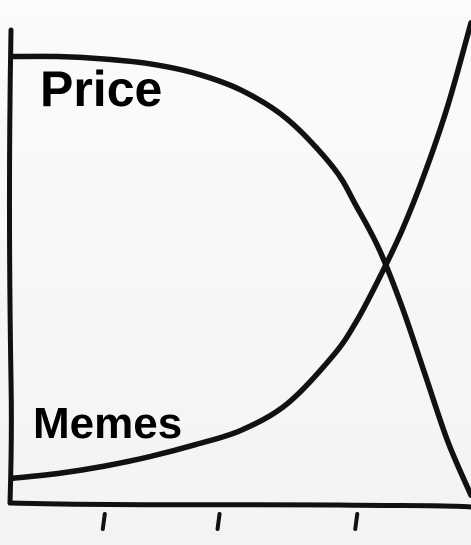 The height and width of the screenshot is (545, 471). Describe the element at coordinates (107, 423) in the screenshot. I see `series-label-memes: Memes` at that location.